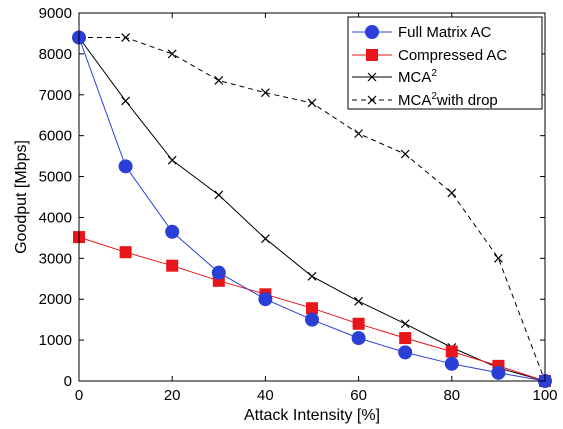 This screenshot has width=563, height=429. Describe the element at coordinates (394, 77) in the screenshot. I see `legend-entry: MCA2` at that location.